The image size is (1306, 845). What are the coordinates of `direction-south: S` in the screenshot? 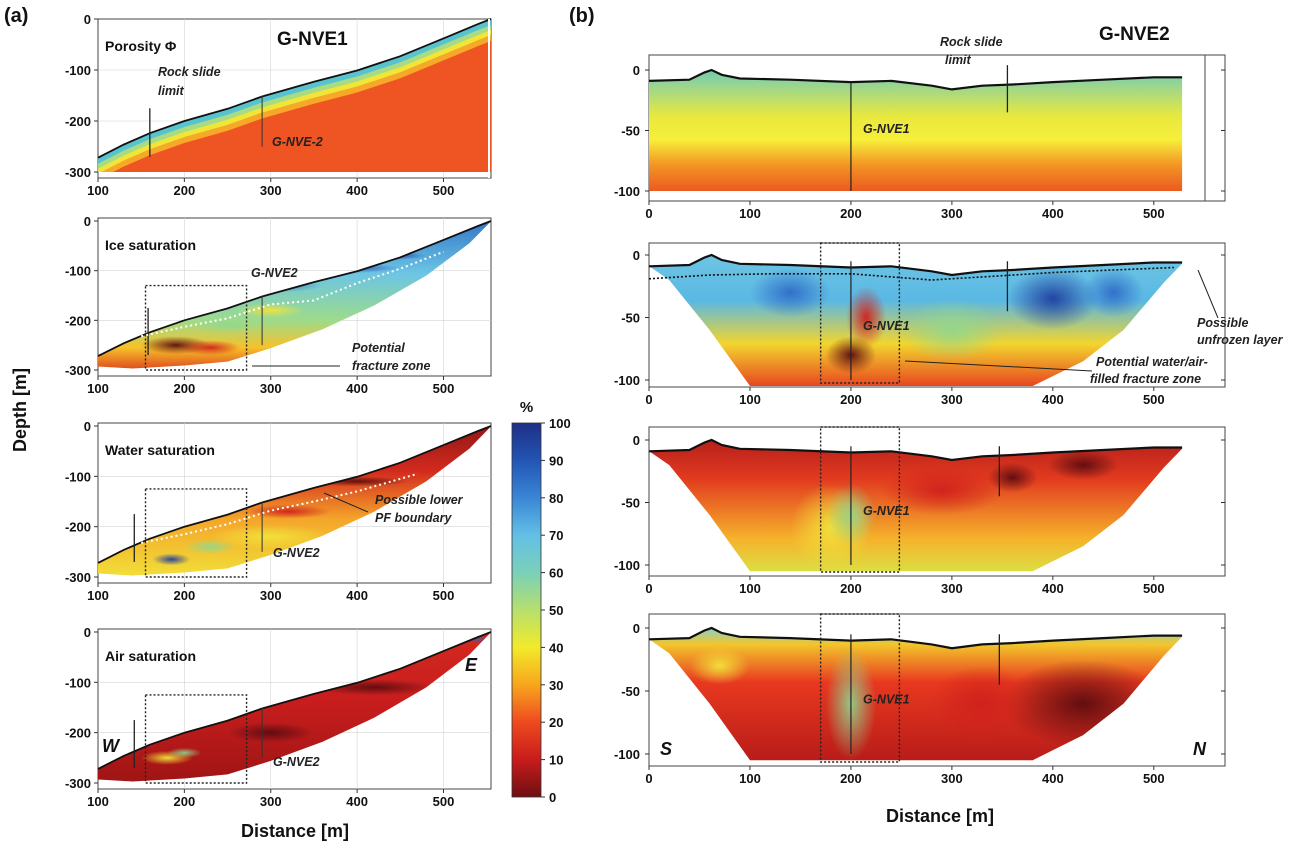 It's located at (666, 749).